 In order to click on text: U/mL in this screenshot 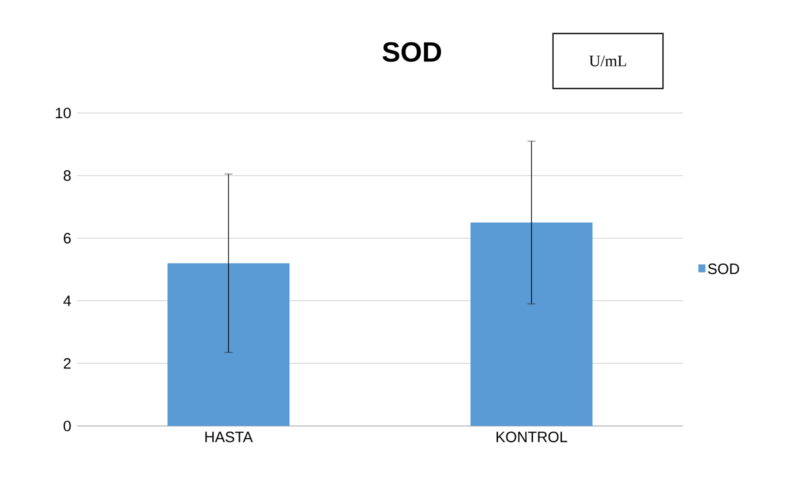, I will do `click(607, 61)`.